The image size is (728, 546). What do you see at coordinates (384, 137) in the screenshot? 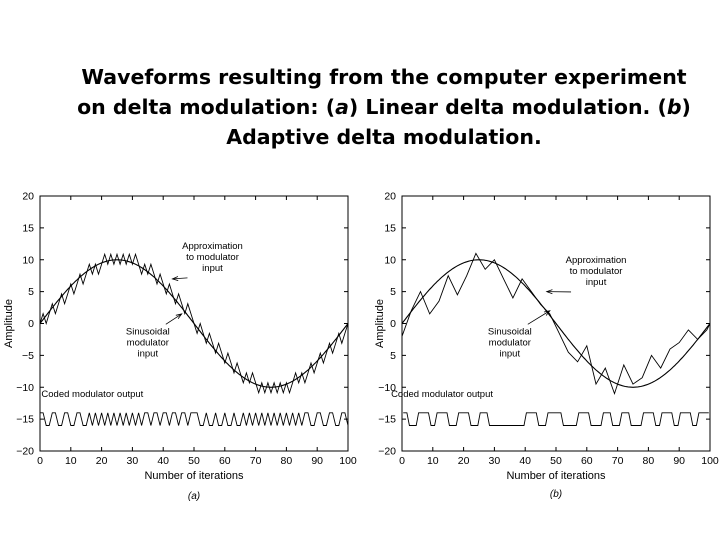
I see `title-line-3: Adaptive delta modulation.` at bounding box center [384, 137].